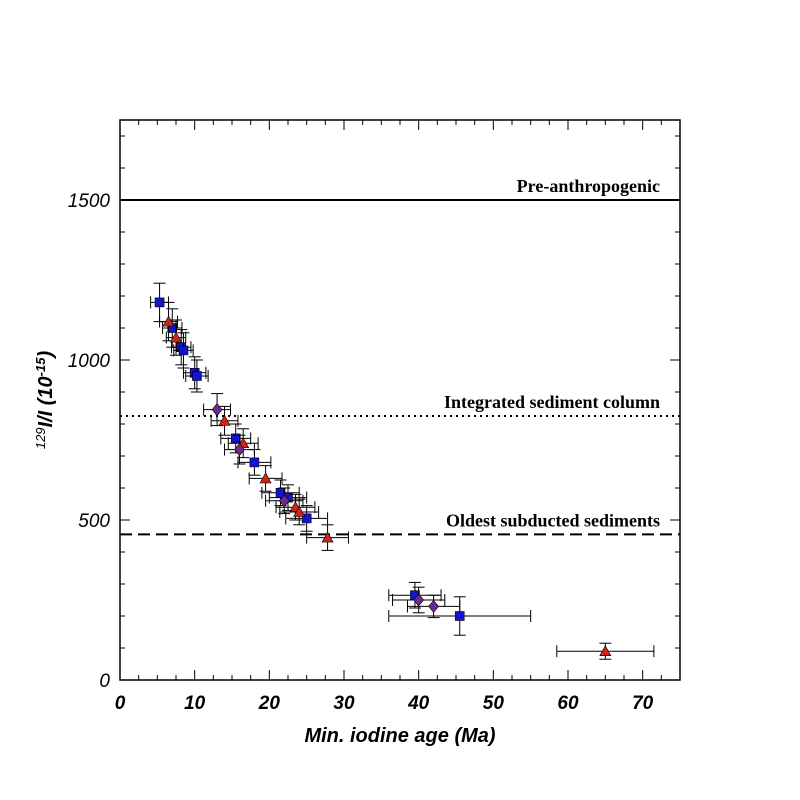  Describe the element at coordinates (46, 355) in the screenshot. I see `y-axis-label-close: )` at that location.